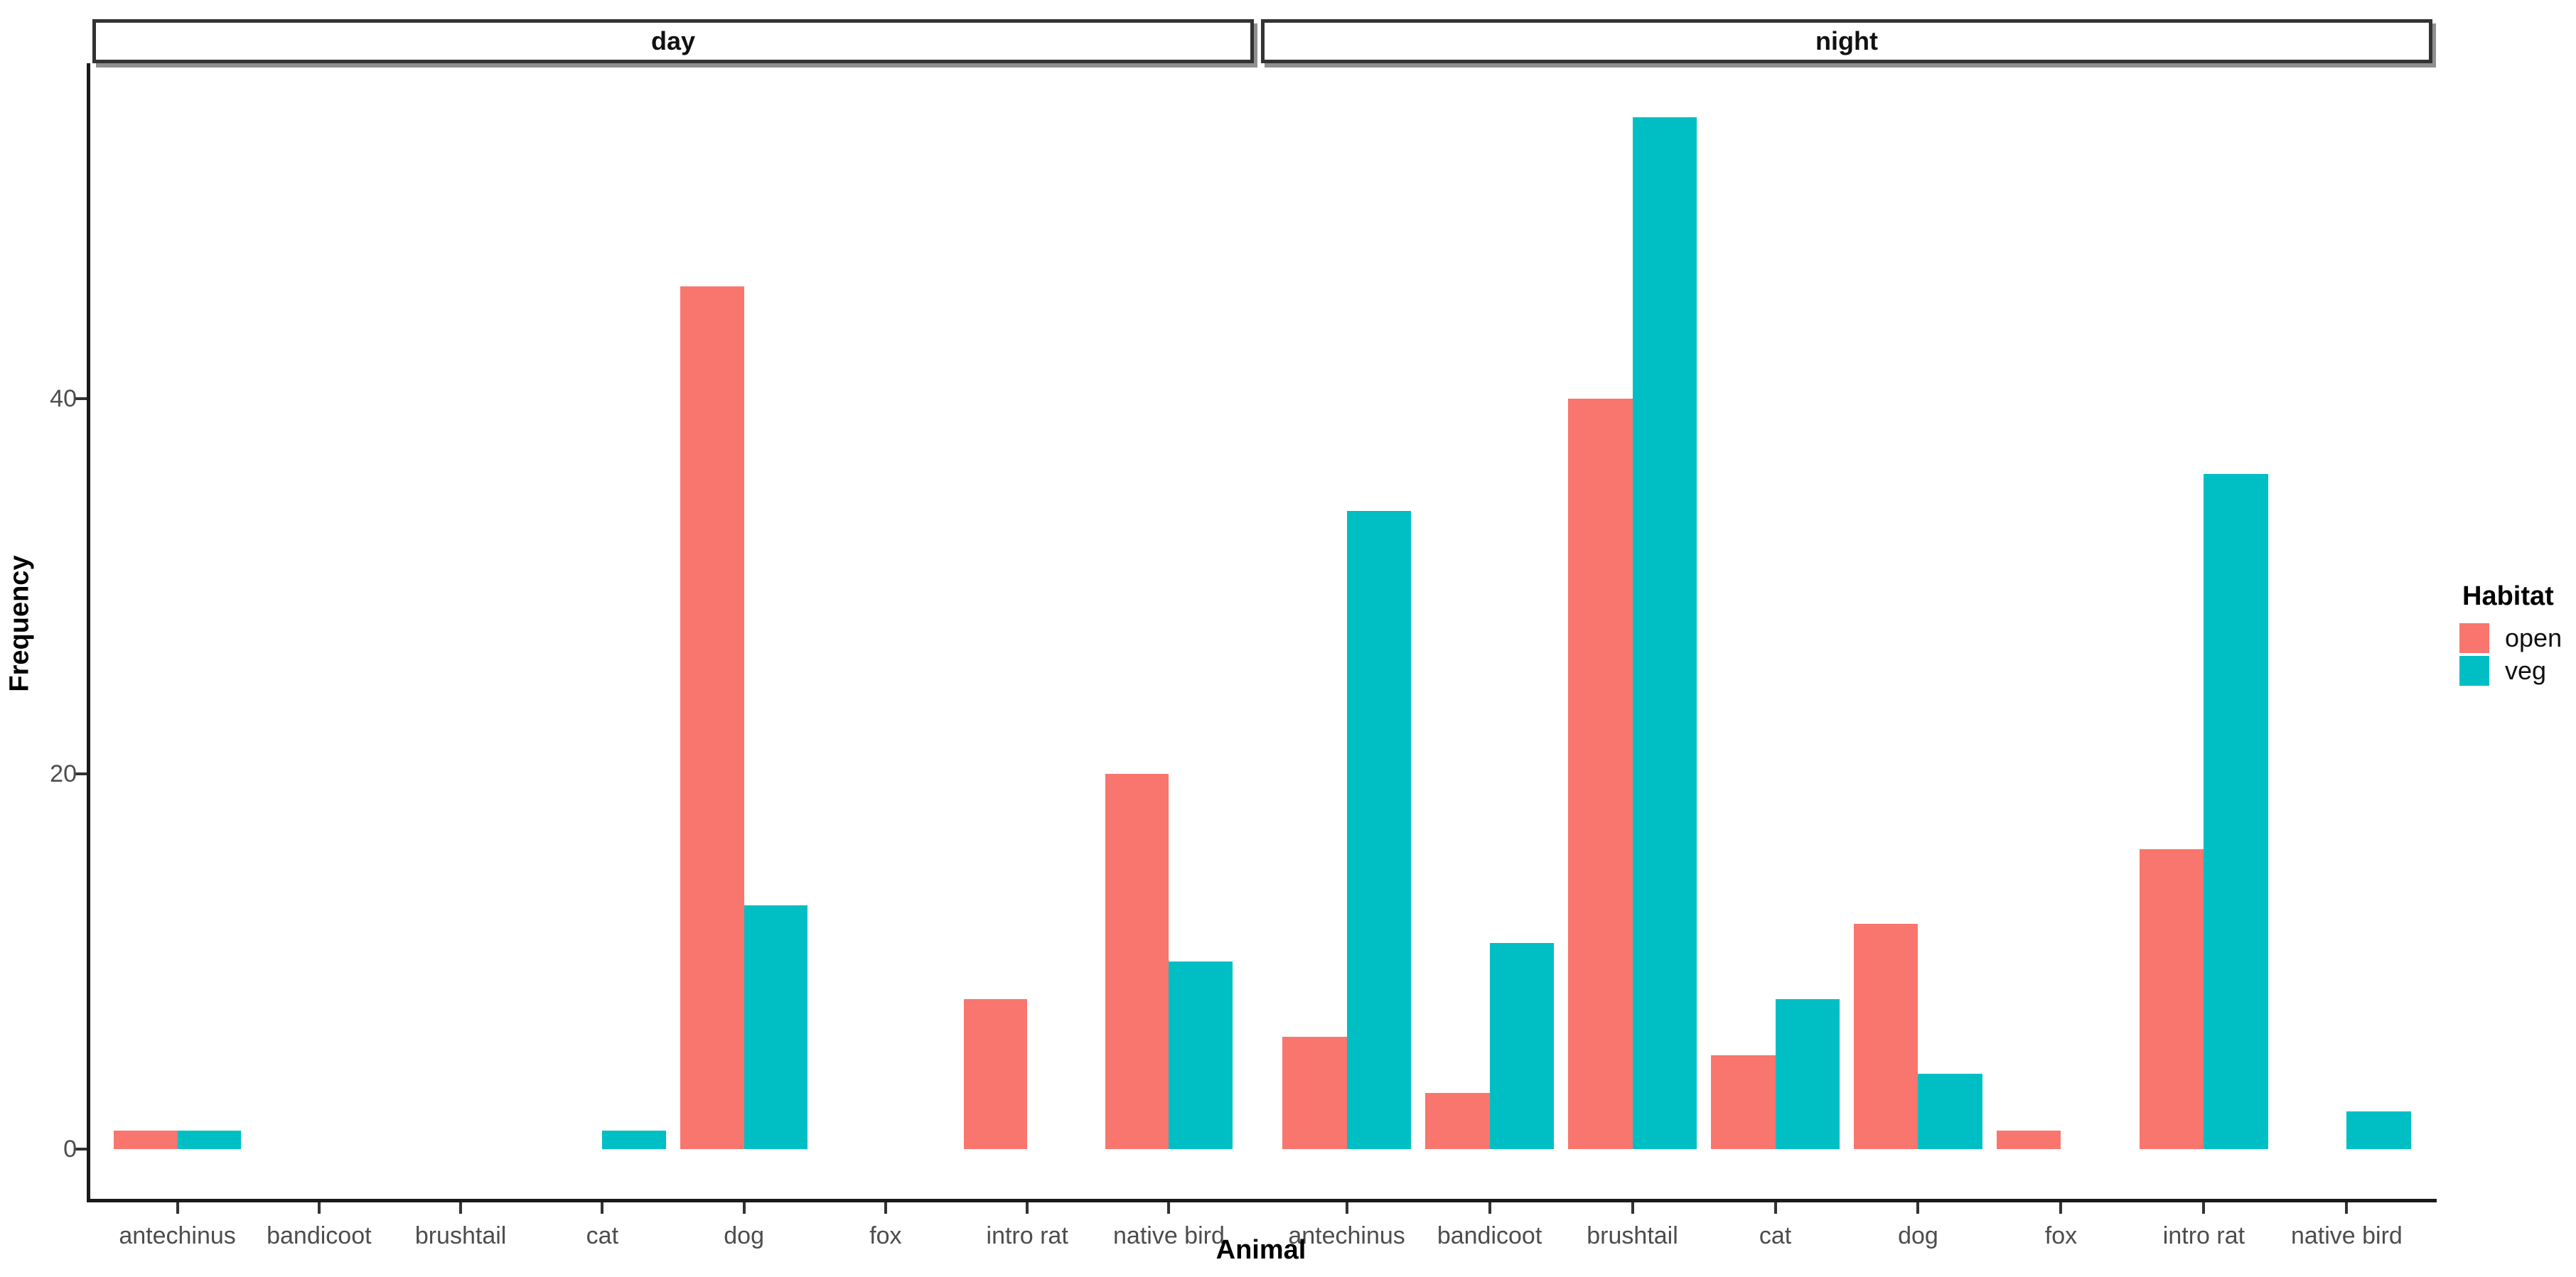 This screenshot has height=1277, width=2576. What do you see at coordinates (145, 1139) in the screenshot?
I see `bar-day-antechinus-open` at bounding box center [145, 1139].